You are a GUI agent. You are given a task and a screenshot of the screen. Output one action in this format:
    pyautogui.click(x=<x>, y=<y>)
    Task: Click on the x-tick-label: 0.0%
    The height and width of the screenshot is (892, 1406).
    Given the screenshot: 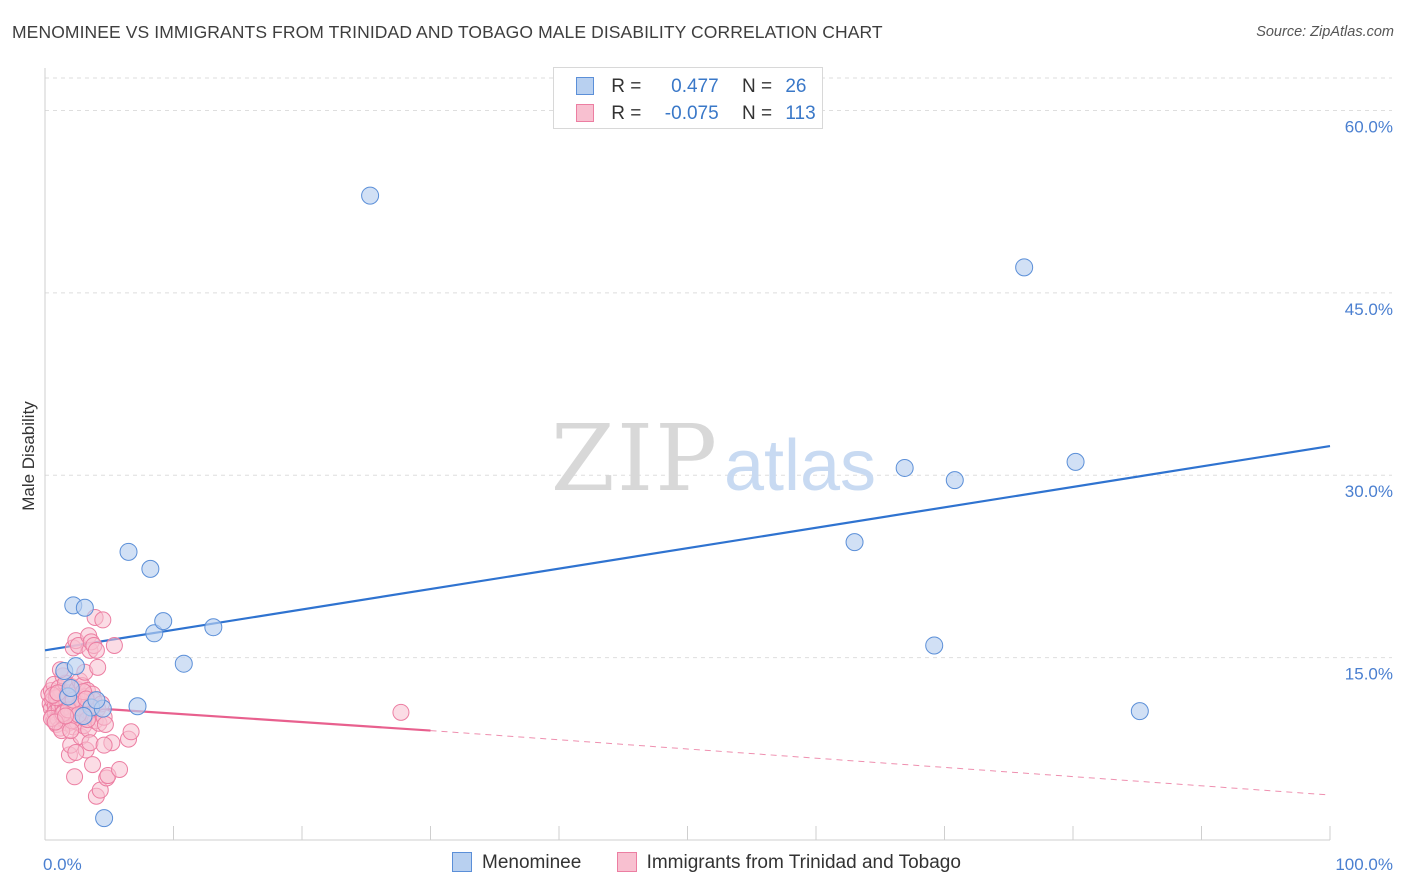 What is the action you would take?
    pyautogui.click(x=62, y=864)
    